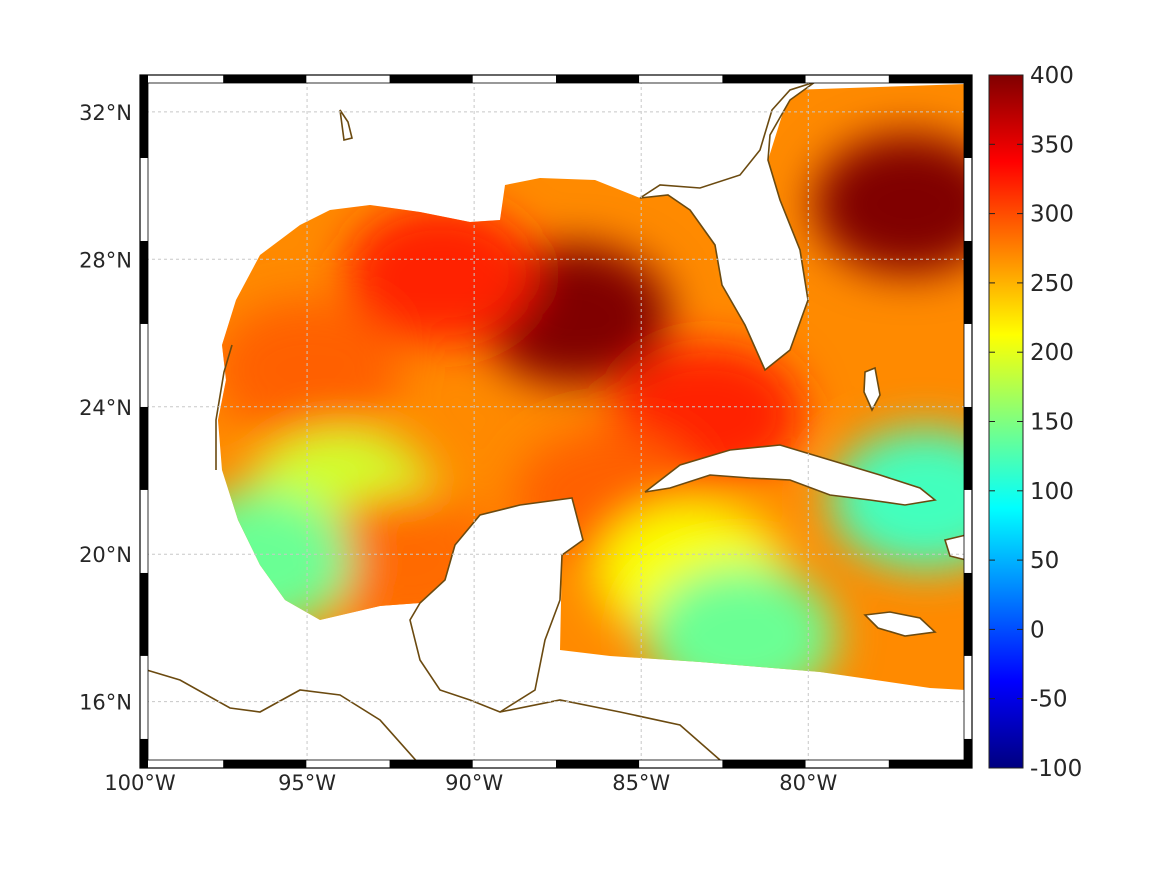 This screenshot has height=875, width=1167. I want to click on lon-tick-label: 85°W, so click(641, 783).